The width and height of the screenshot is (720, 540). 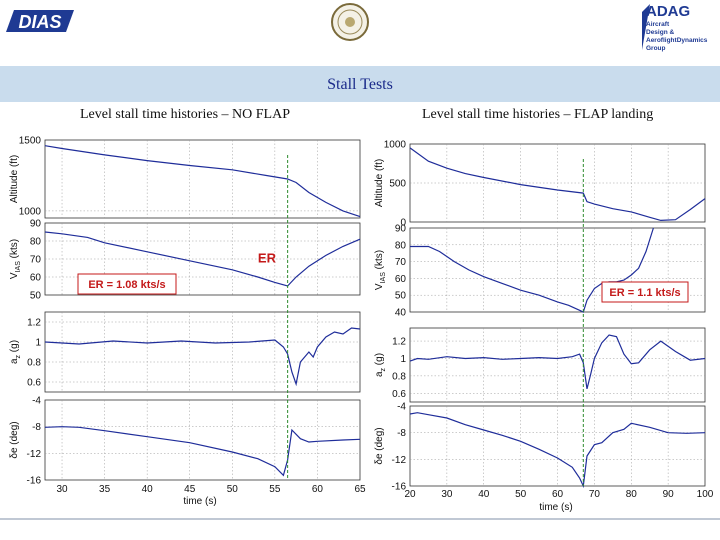 What do you see at coordinates (705, 494) in the screenshot?
I see `x-tick-label: 100` at bounding box center [705, 494].